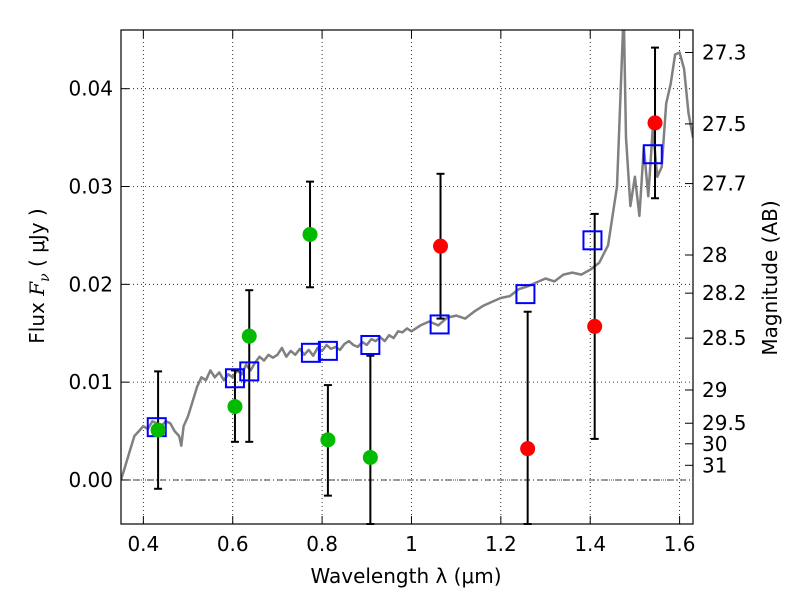 This screenshot has width=800, height=600. Describe the element at coordinates (233, 544) in the screenshot. I see `x-tick-label: 0.6` at that location.